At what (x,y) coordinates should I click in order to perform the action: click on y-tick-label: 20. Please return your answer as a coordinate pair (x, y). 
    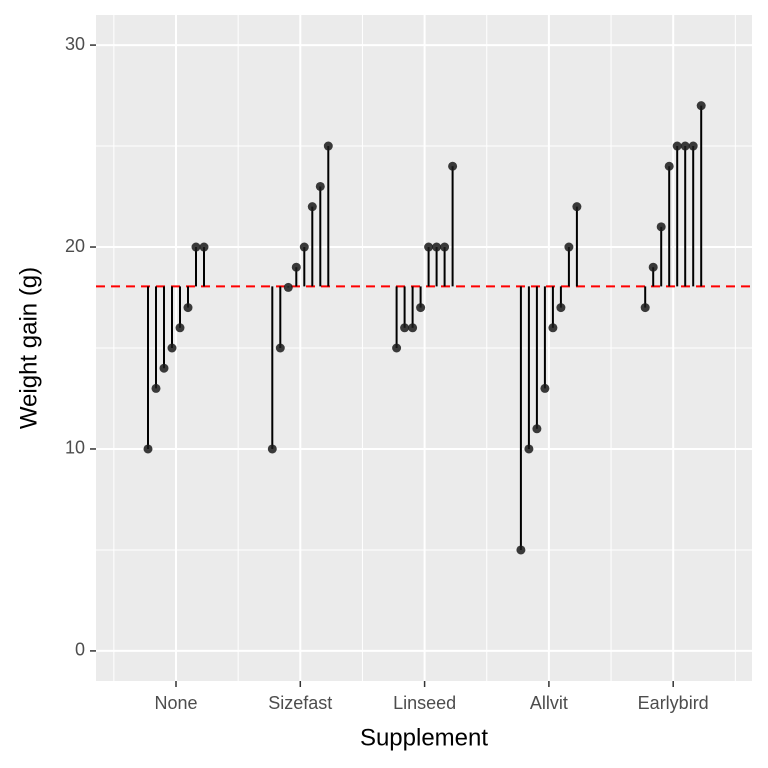
    Looking at the image, I should click on (75, 246).